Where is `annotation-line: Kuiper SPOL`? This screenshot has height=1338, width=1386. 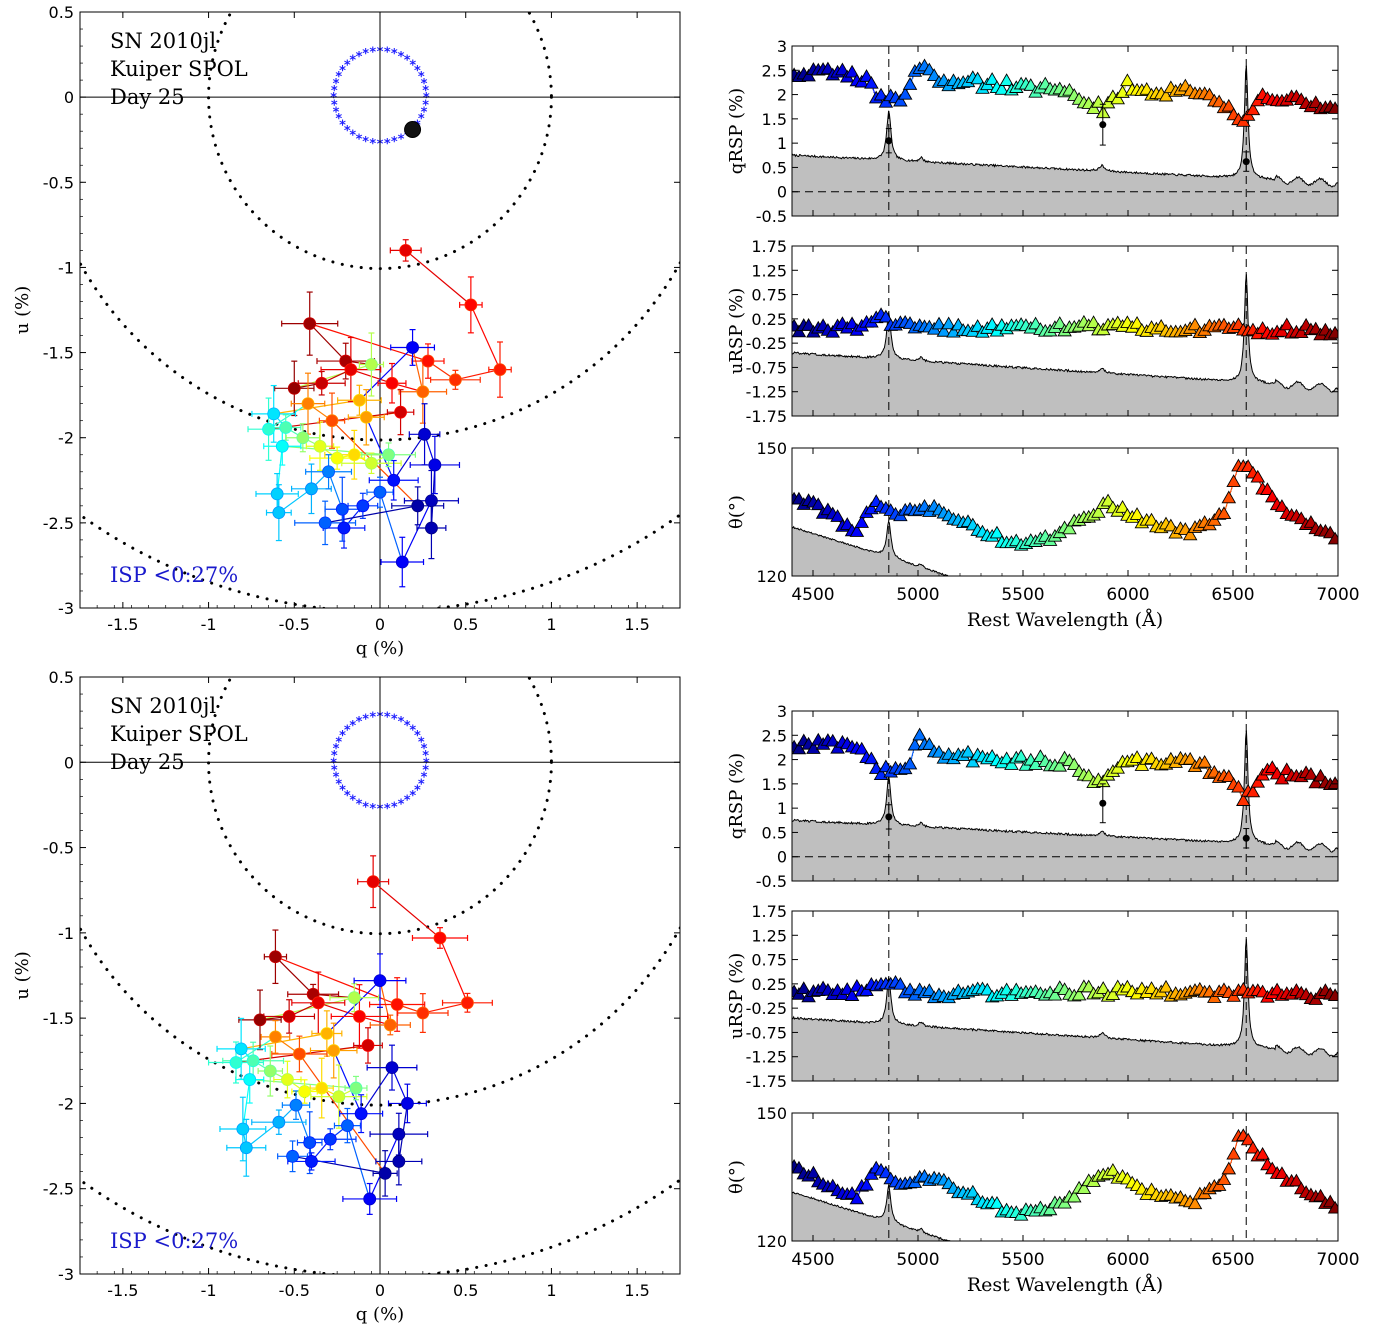
annotation-line: Kuiper SPOL is located at coordinates (179, 734).